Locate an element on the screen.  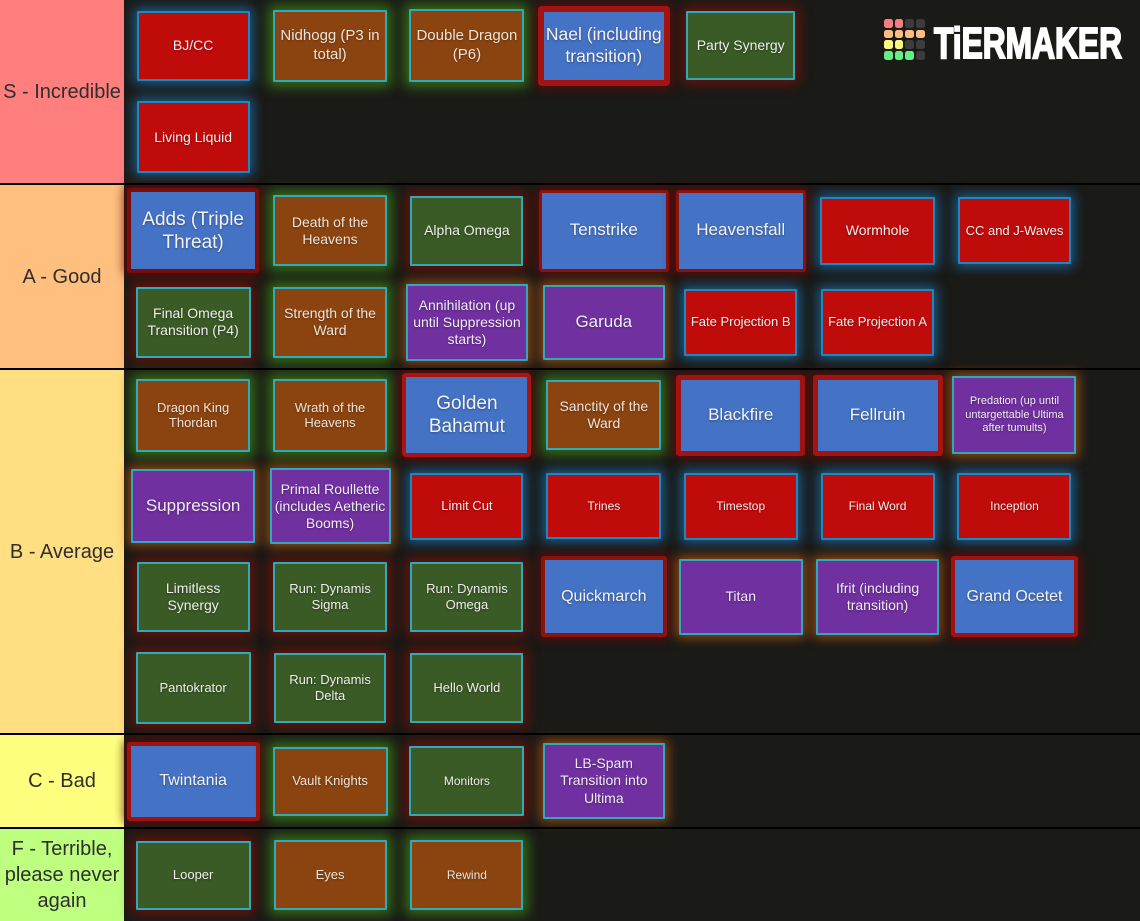
svg-text: TiERMAKER is located at coordinates (1028, 42).